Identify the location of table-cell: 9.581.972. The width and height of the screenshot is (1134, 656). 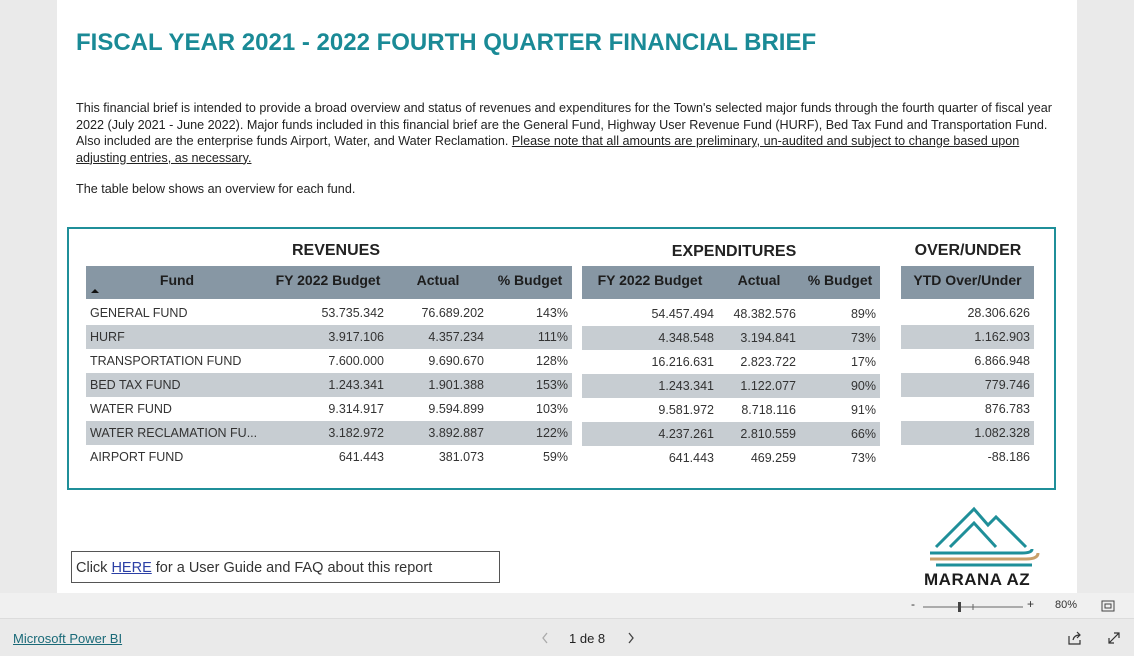
(686, 410).